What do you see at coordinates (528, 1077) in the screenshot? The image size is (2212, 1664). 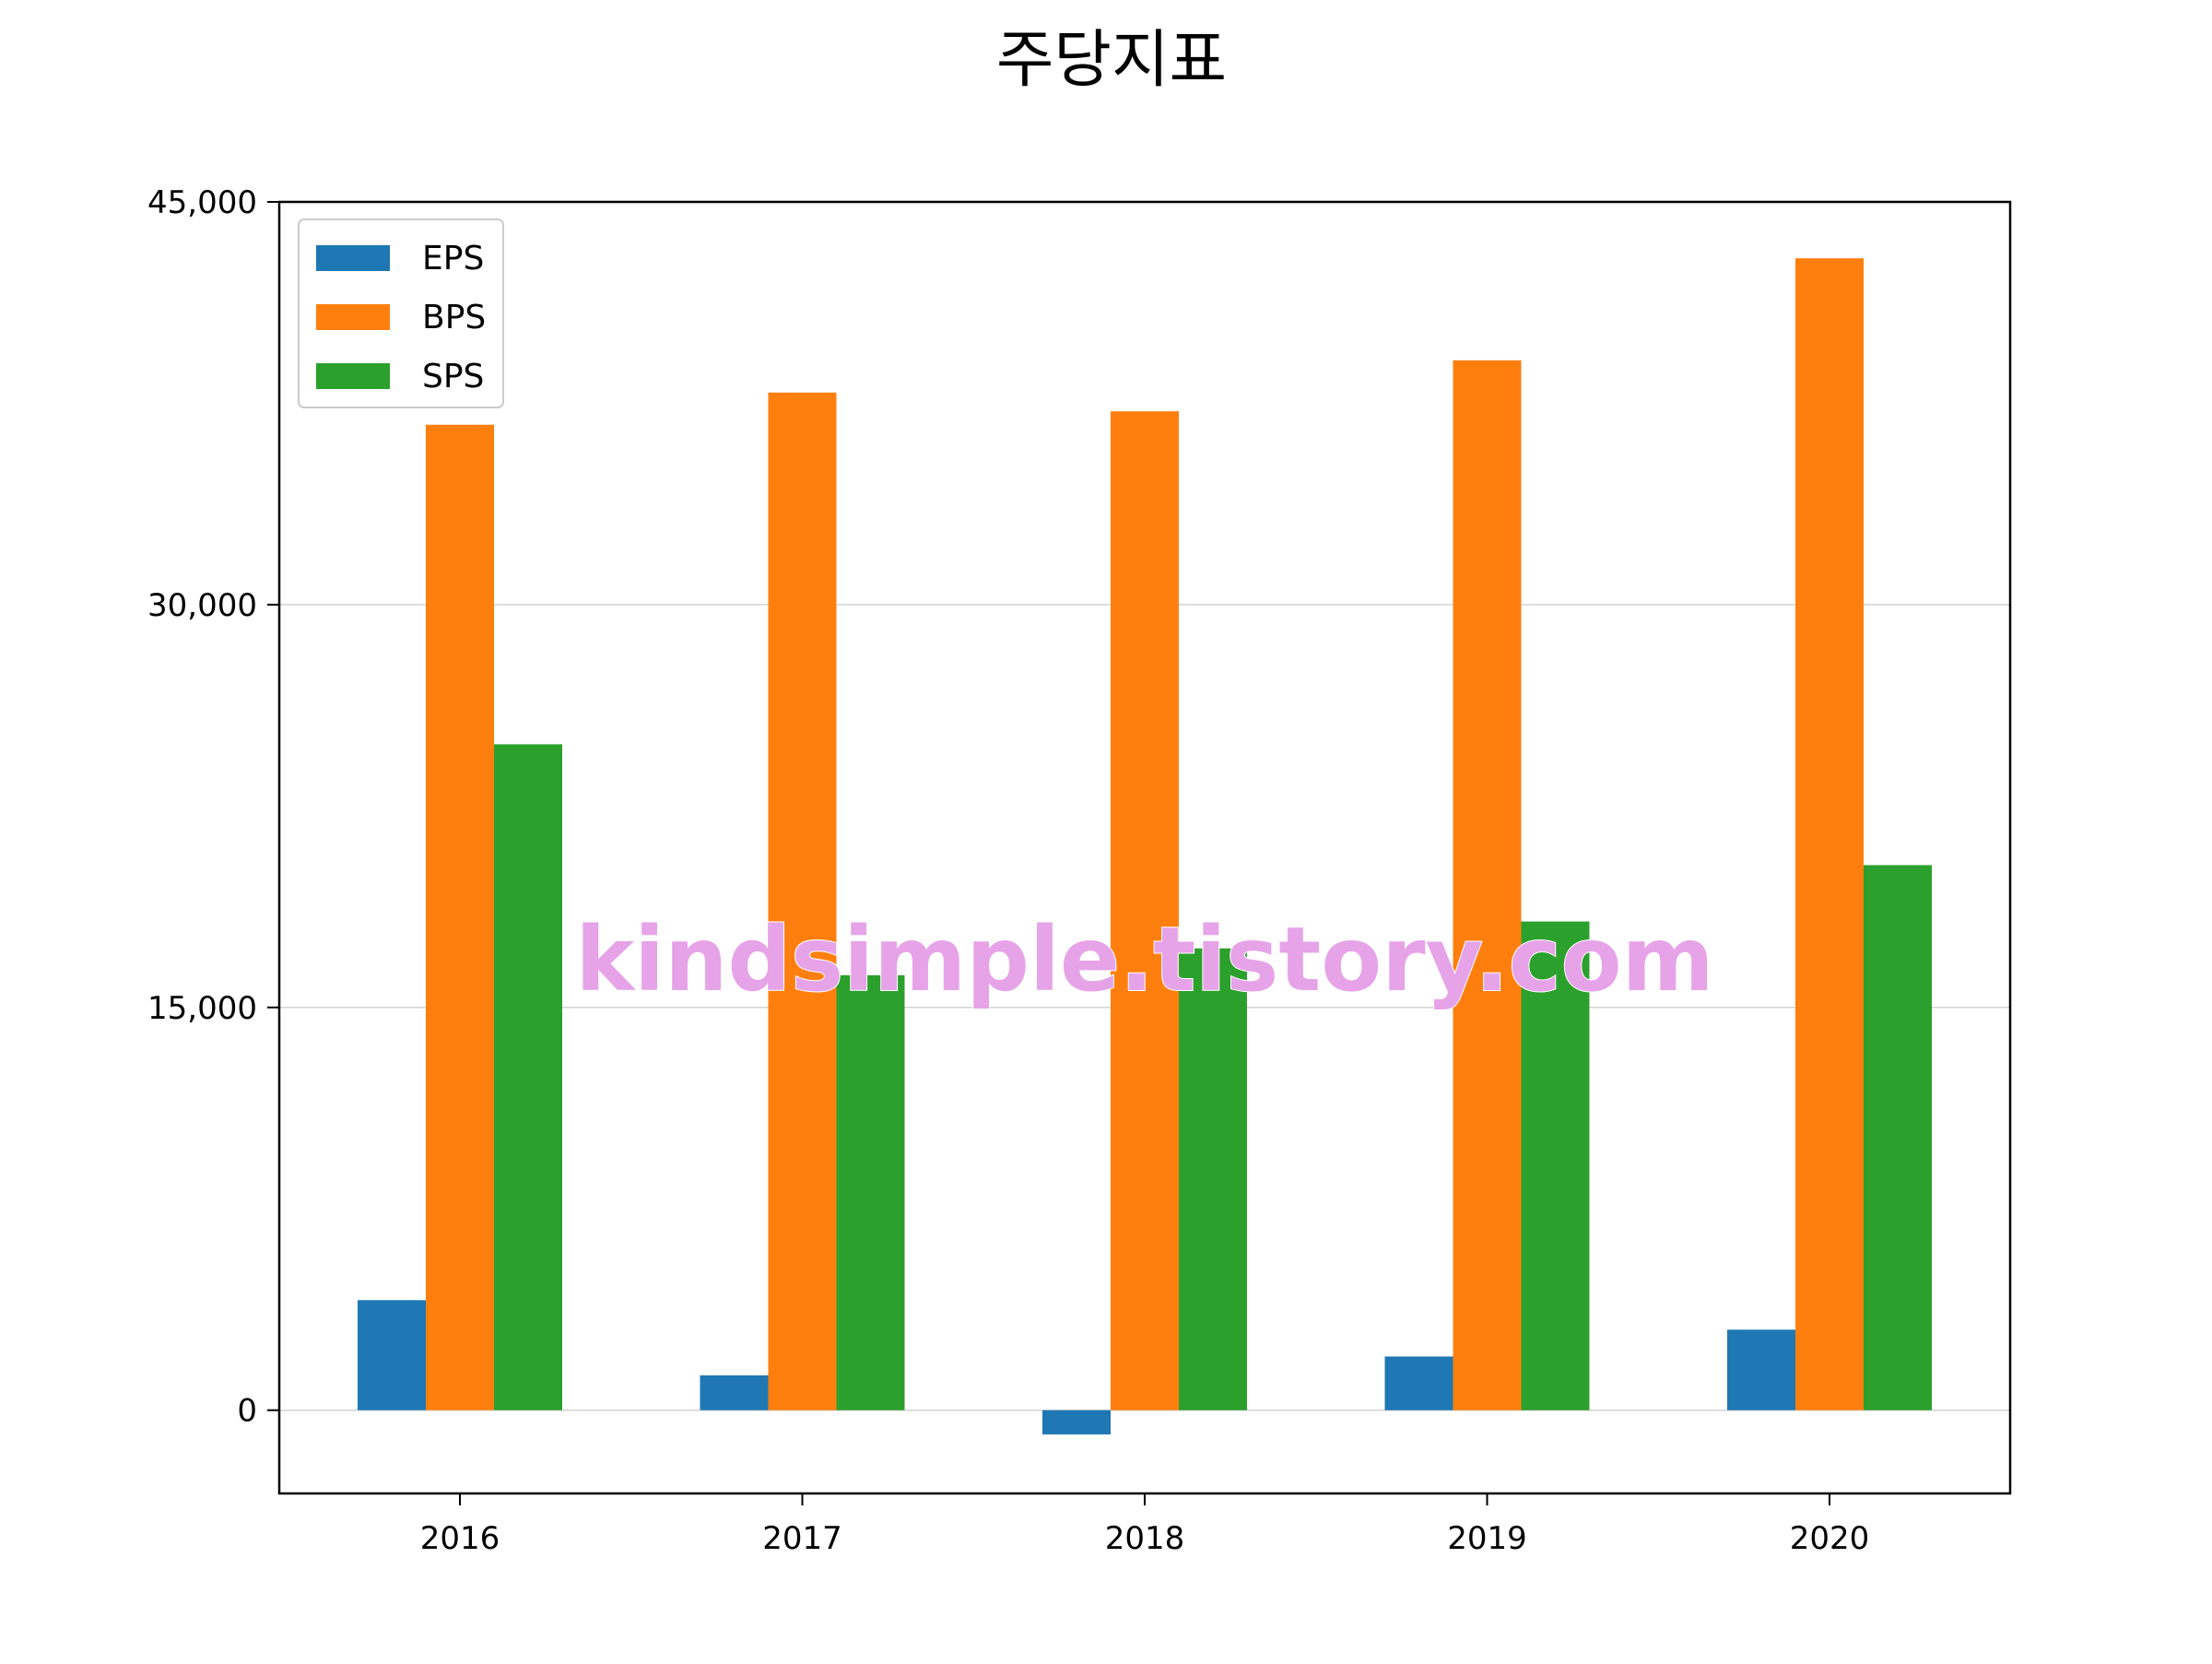 I see `bar-sps-2016` at bounding box center [528, 1077].